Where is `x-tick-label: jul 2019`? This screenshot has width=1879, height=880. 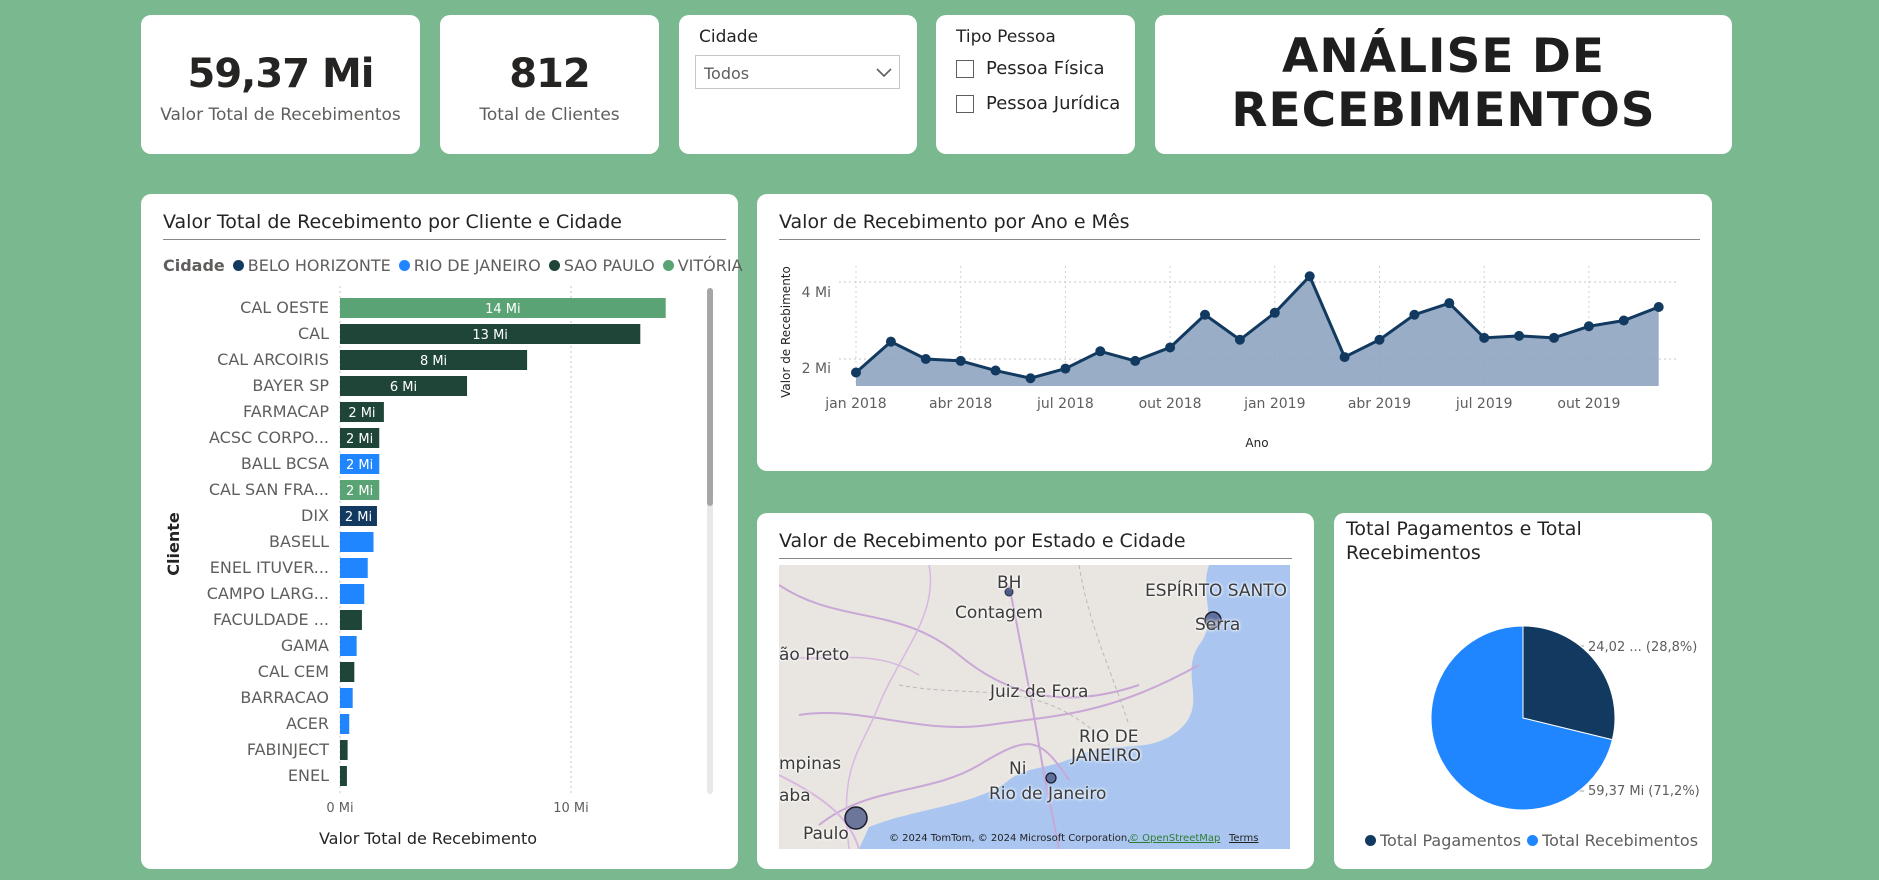 x-tick-label: jul 2019 is located at coordinates (1484, 404).